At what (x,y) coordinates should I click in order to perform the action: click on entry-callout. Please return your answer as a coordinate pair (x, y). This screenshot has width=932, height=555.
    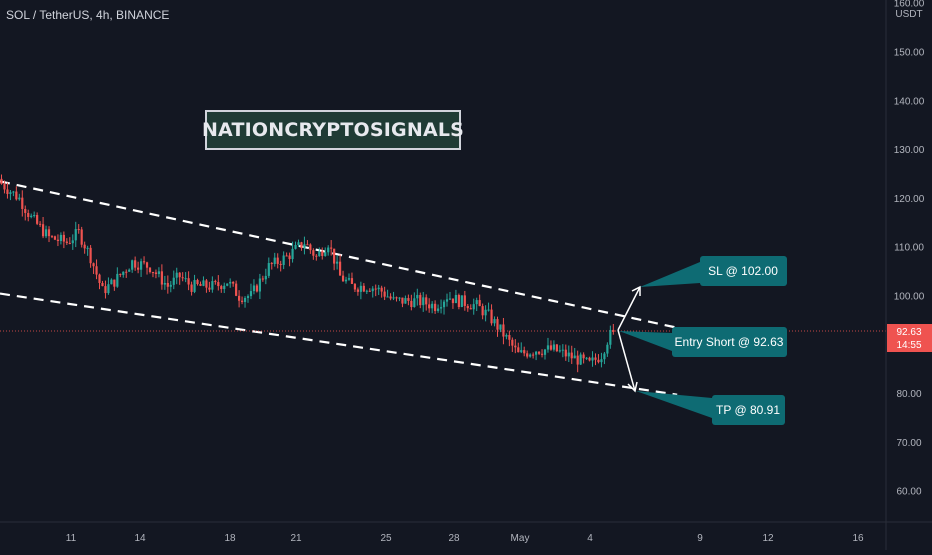
    Looking at the image, I should click on (729, 342).